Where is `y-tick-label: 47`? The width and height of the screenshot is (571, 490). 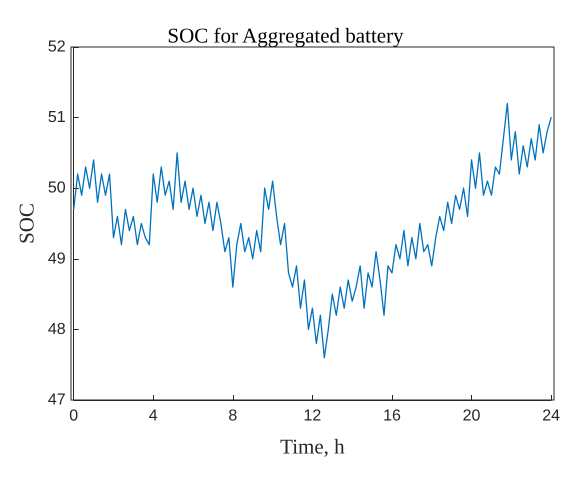
y-tick-label: 47 is located at coordinates (57, 400).